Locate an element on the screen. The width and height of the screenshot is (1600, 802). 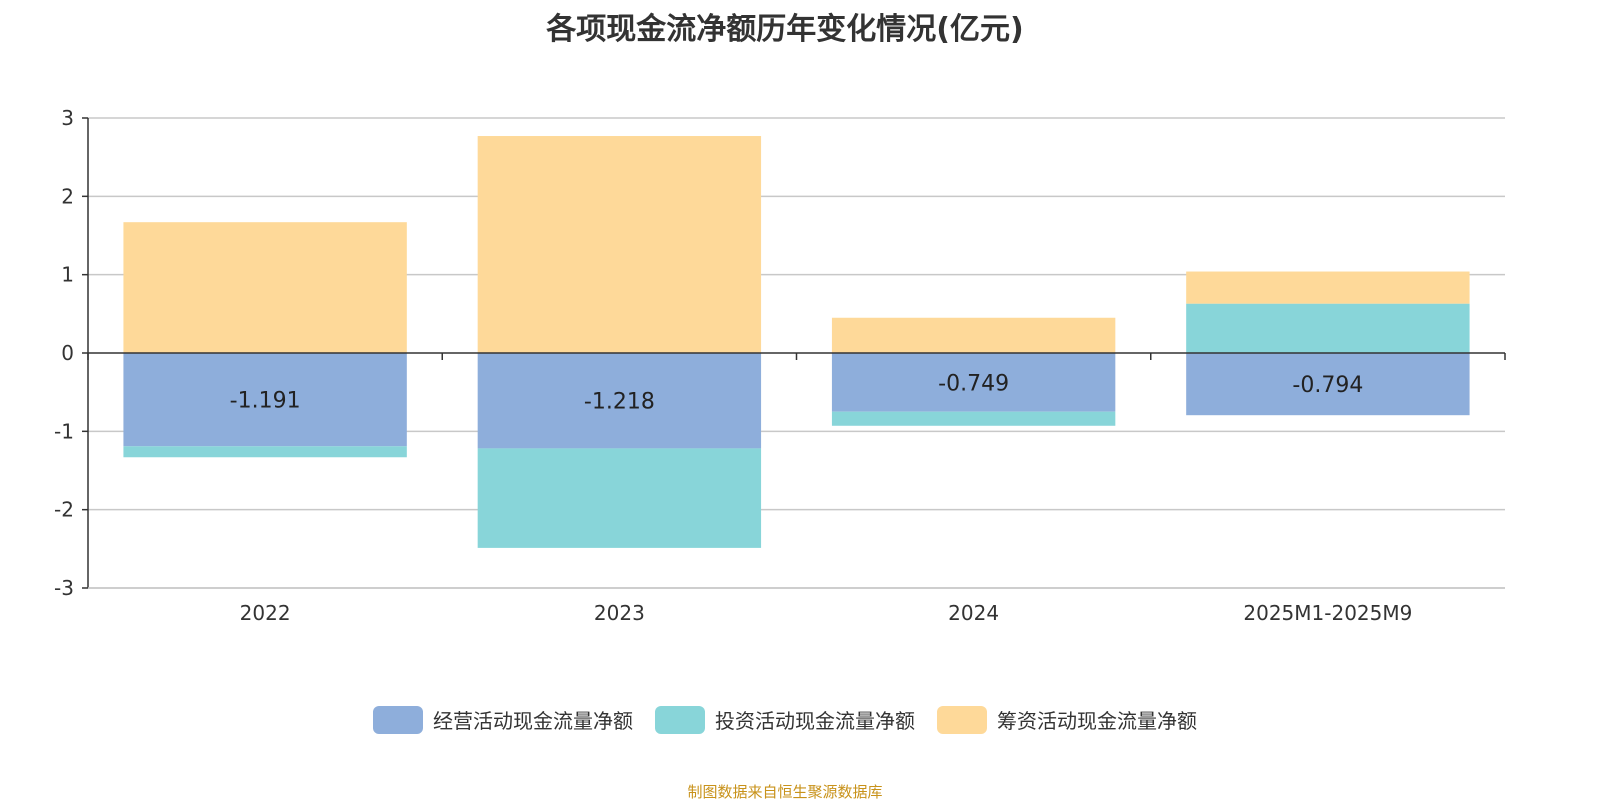
legend: 经营活动现金流量净额 投资活动现金流量净额 筹资活动现金流量净额 is located at coordinates (785, 719).